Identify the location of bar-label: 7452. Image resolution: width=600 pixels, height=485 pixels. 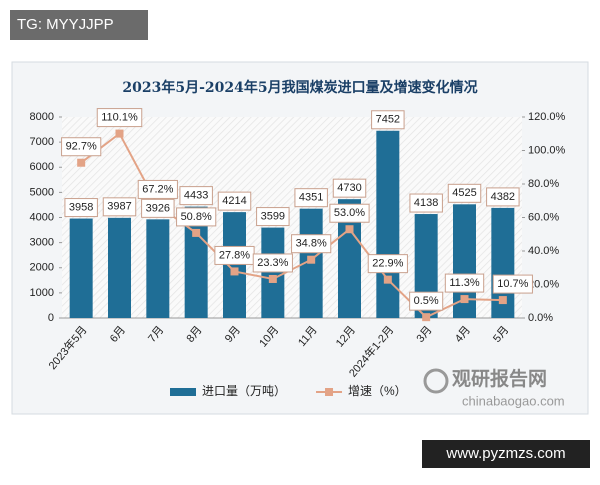
(388, 120).